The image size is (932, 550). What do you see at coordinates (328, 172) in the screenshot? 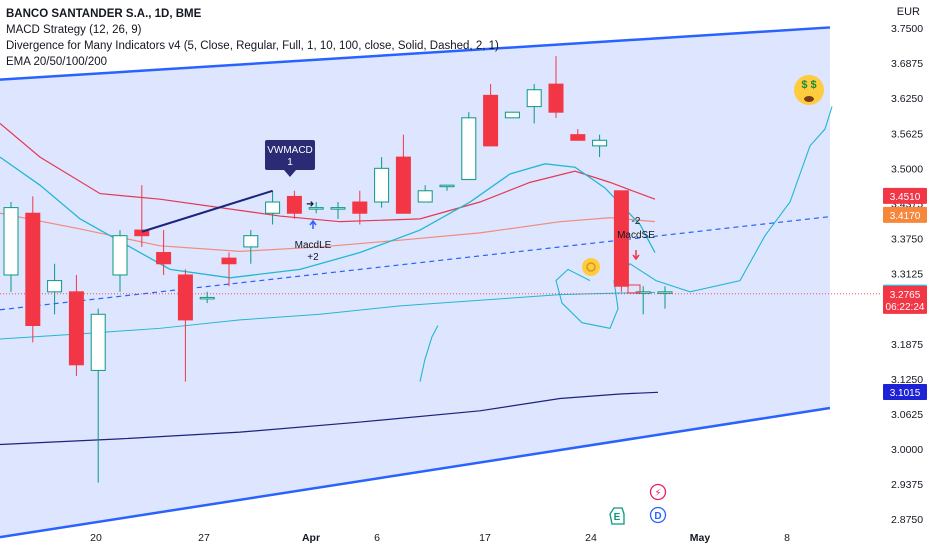
I see `ema50-line` at bounding box center [328, 172].